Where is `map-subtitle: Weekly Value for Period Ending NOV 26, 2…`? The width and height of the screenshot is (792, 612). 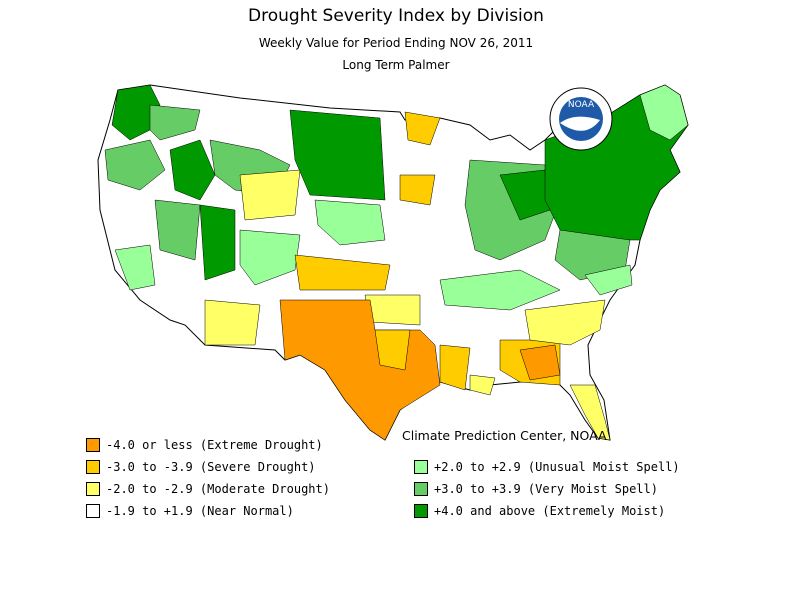 map-subtitle: Weekly Value for Period Ending NOV 26, 2… is located at coordinates (396, 43).